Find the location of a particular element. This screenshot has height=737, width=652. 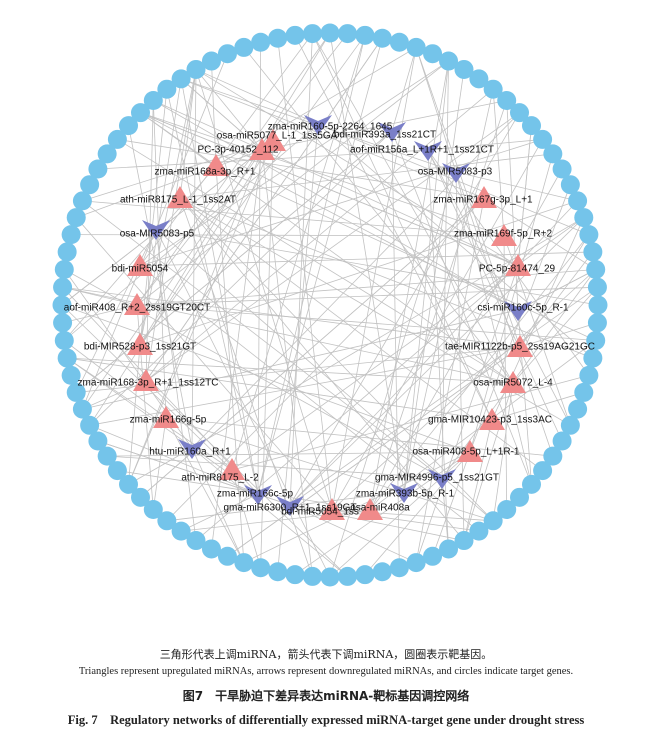

mirna-label: gma-MIR4996-p5_1ss21GT is located at coordinates (437, 478).